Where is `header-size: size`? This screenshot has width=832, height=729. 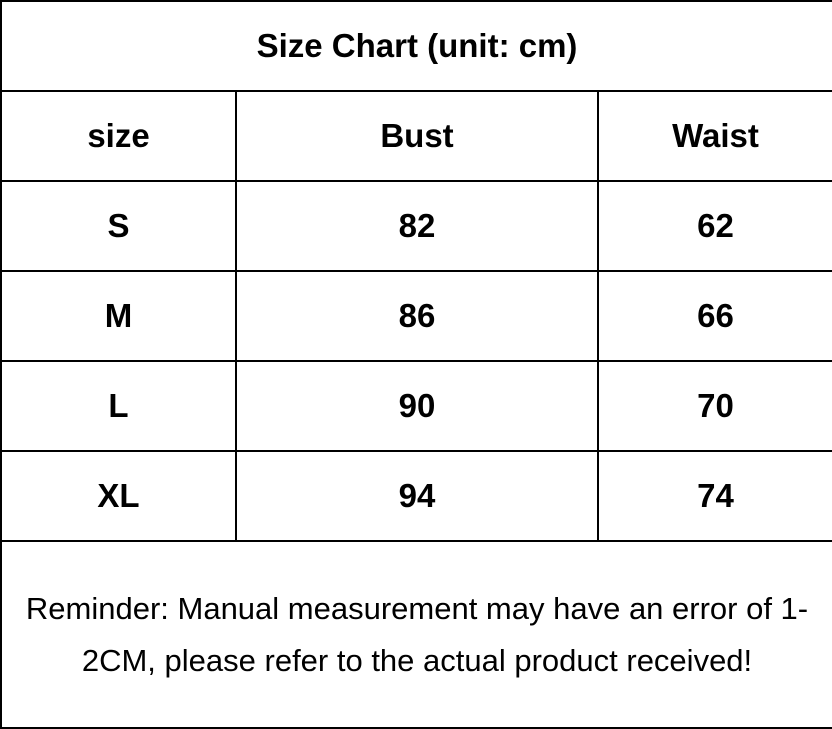 header-size: size is located at coordinates (118, 136).